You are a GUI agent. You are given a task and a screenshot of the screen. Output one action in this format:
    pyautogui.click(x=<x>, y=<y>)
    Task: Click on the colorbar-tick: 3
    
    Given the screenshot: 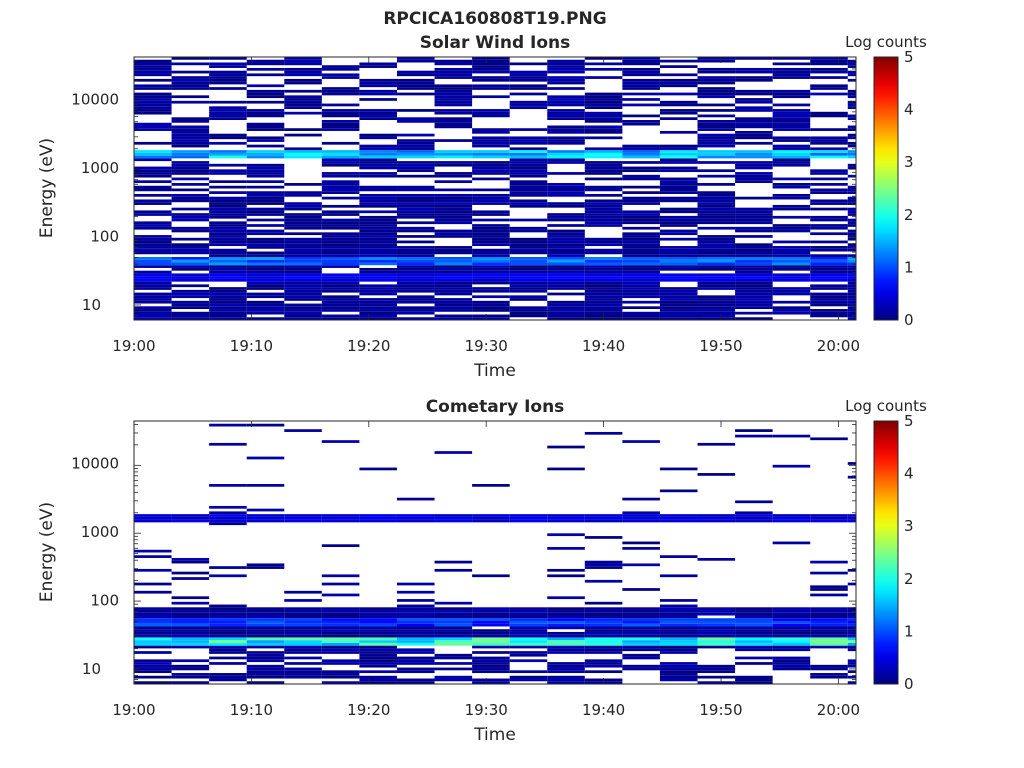 What is the action you would take?
    pyautogui.click(x=909, y=162)
    